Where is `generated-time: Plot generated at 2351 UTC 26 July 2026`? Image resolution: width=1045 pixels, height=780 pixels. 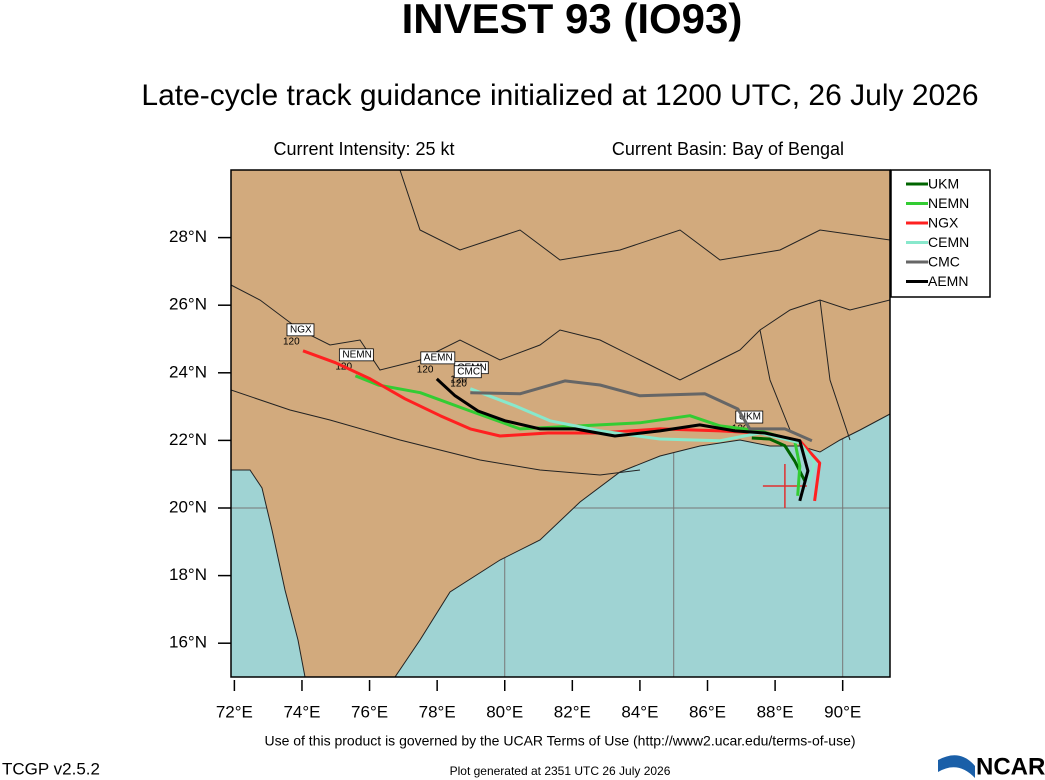 generated-time: Plot generated at 2351 UTC 26 July 2026 is located at coordinates (560, 771).